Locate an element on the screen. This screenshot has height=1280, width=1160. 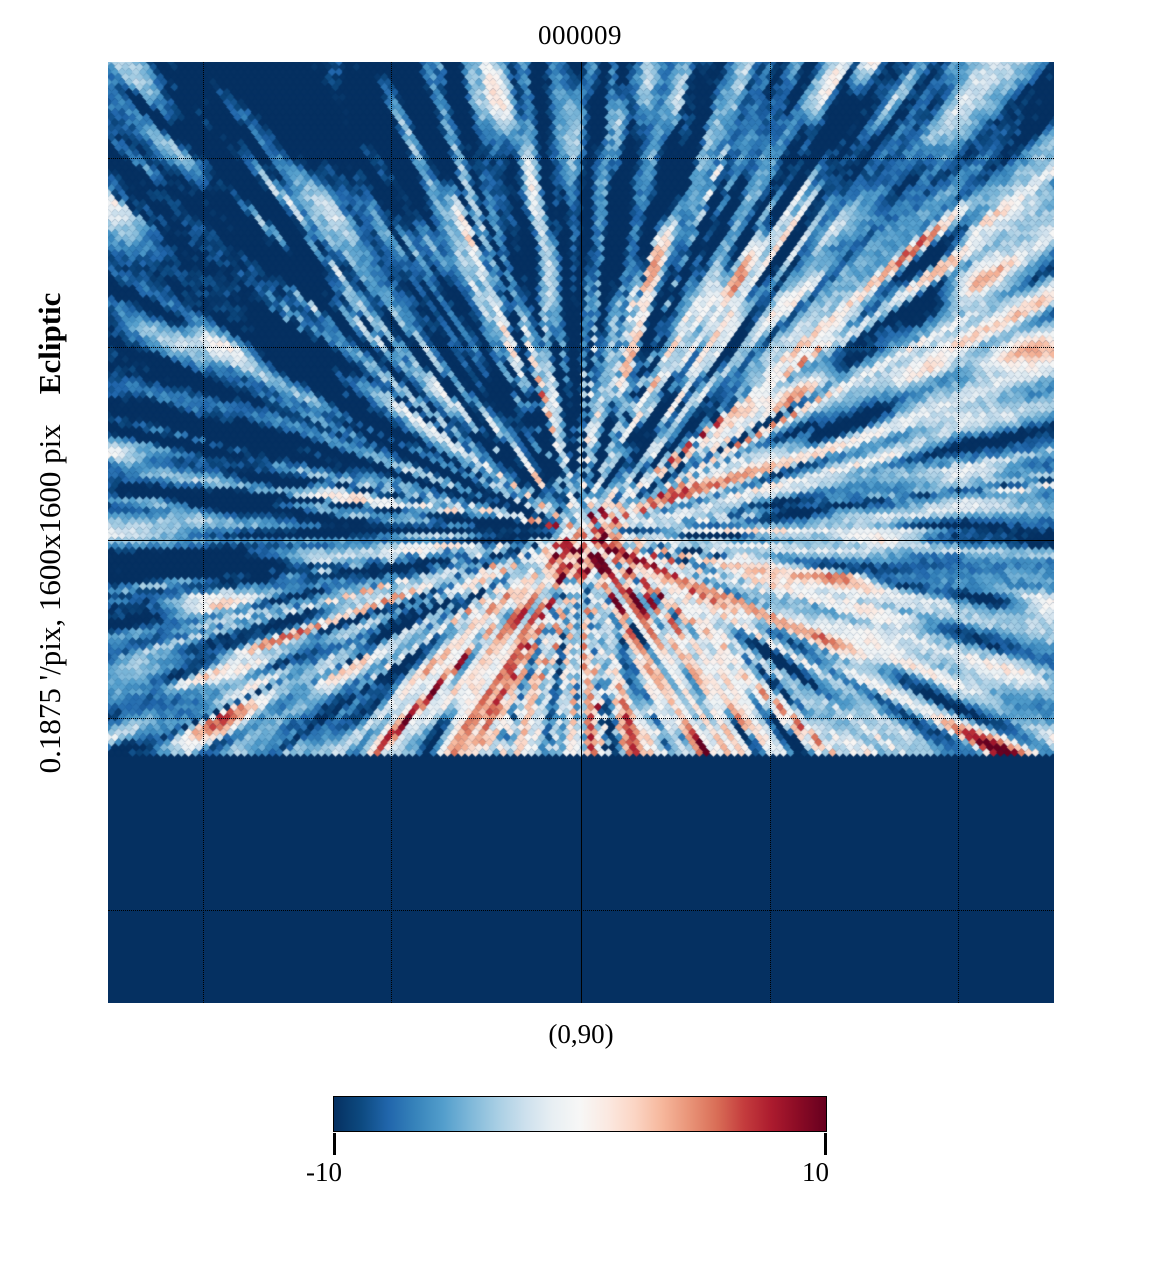
colorbar-tick-max is located at coordinates (825, 1144).